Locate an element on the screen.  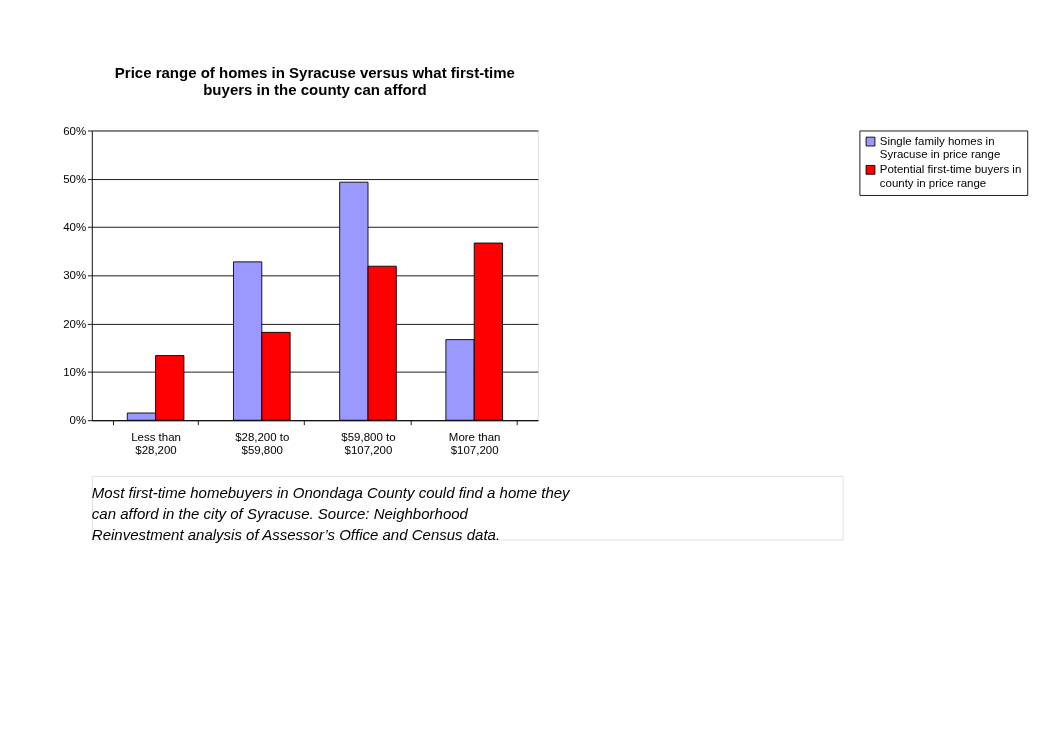
y-tick-label: 20% is located at coordinates (75, 323).